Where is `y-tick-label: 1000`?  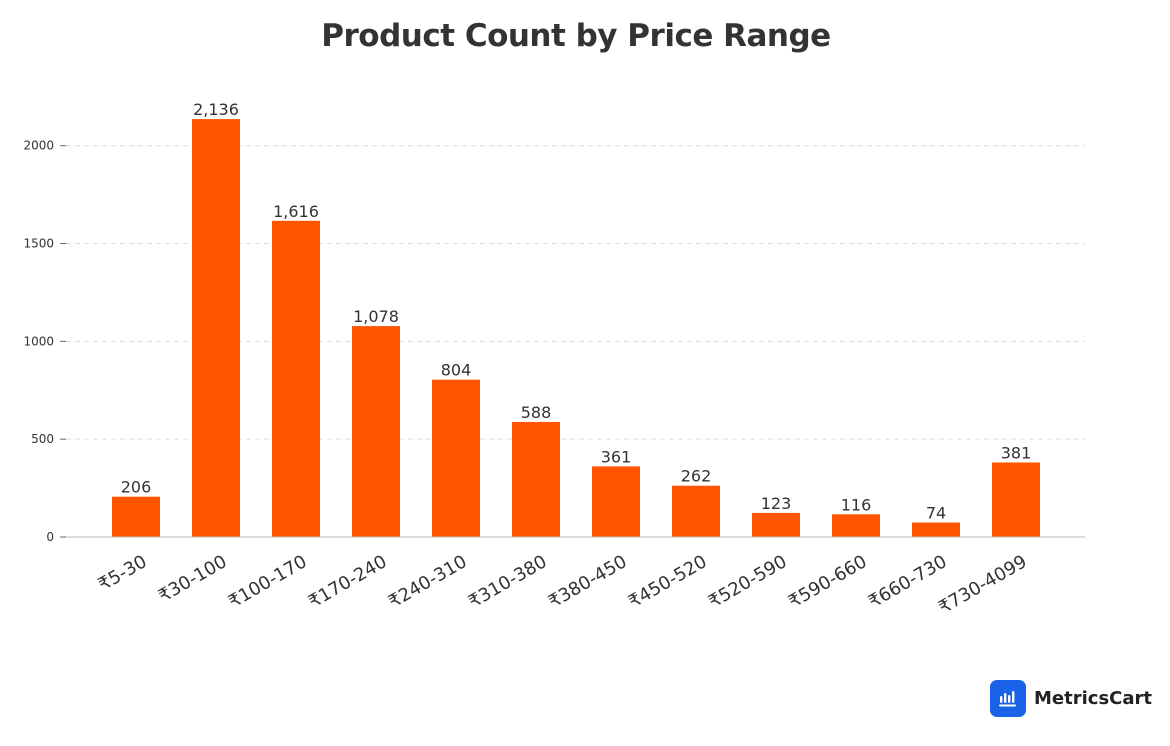
y-tick-label: 1000 is located at coordinates (38, 341).